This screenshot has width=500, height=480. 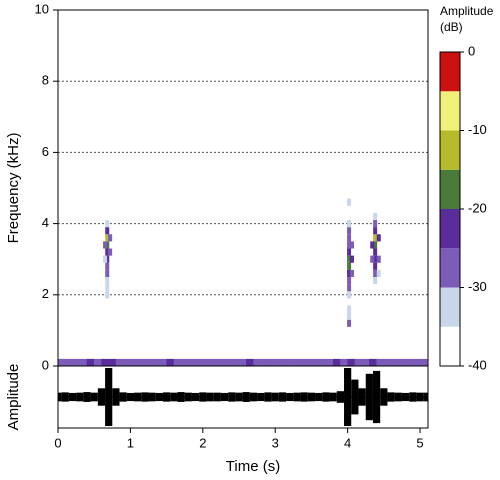 What do you see at coordinates (45, 80) in the screenshot?
I see `y-tick-label: 8` at bounding box center [45, 80].